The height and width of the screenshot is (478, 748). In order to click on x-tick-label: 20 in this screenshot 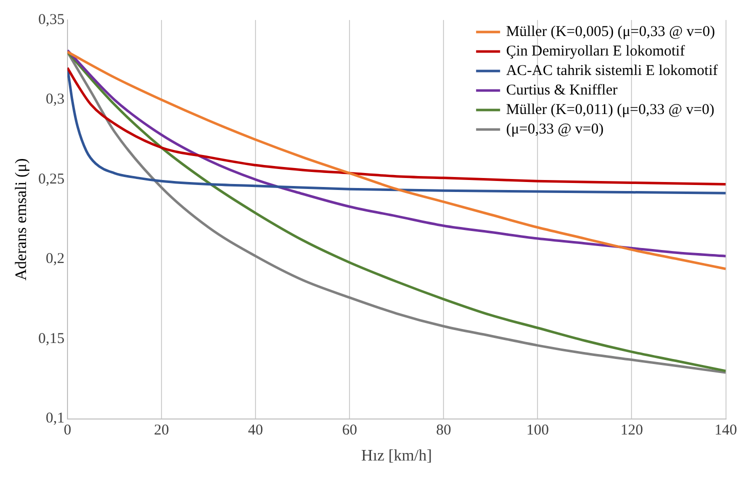, I will do `click(161, 430)`.